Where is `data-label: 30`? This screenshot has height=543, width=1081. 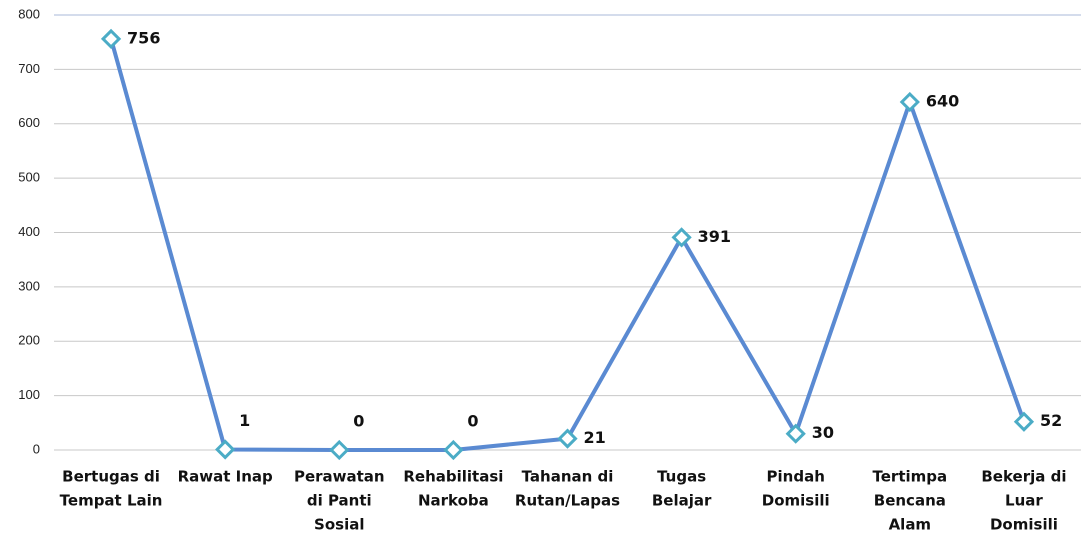 data-label: 30 is located at coordinates (823, 432).